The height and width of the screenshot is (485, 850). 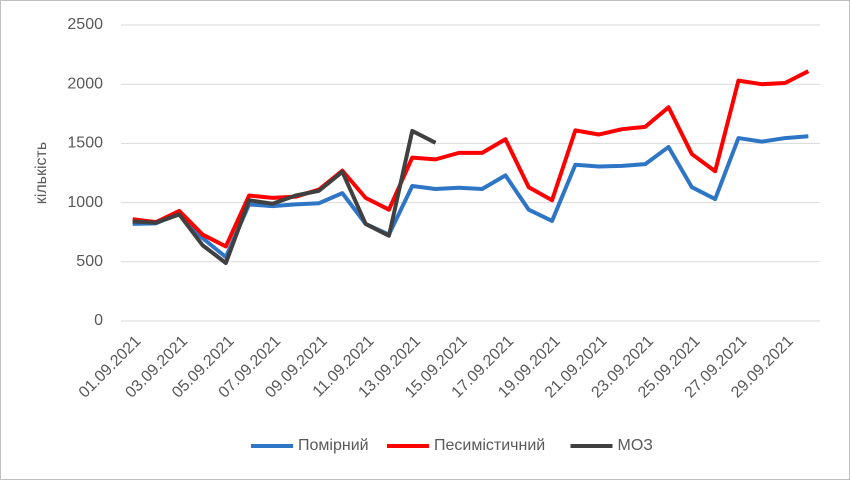 I want to click on y-axis-label: кількість, so click(x=41, y=173).